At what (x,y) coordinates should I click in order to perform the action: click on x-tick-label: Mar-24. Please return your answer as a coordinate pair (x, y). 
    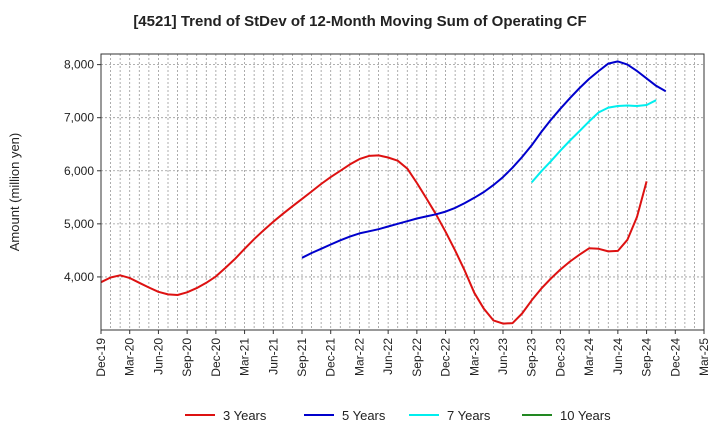
    Looking at the image, I should click on (589, 357).